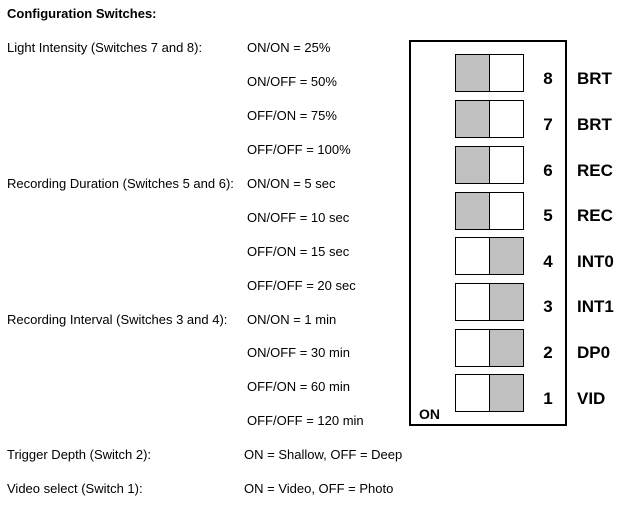 This screenshot has width=627, height=522. I want to click on video-select-option: ON = Video, OFF = Photo, so click(319, 488).